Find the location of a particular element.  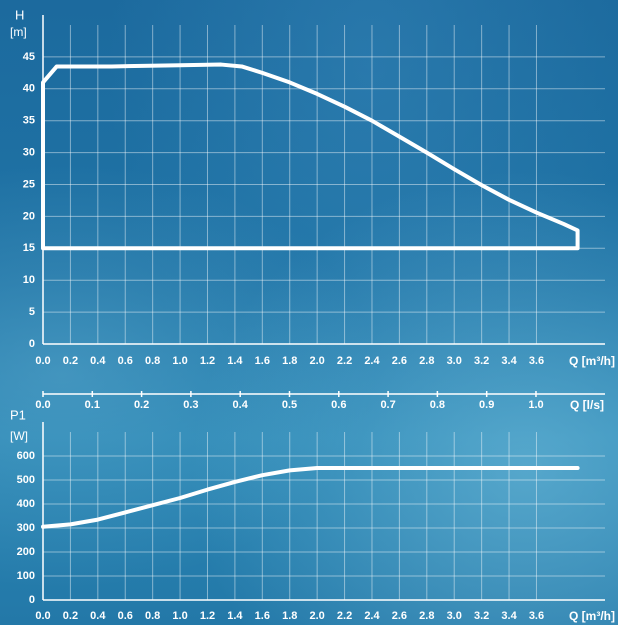

y-tick-label: 100 is located at coordinates (26, 576).